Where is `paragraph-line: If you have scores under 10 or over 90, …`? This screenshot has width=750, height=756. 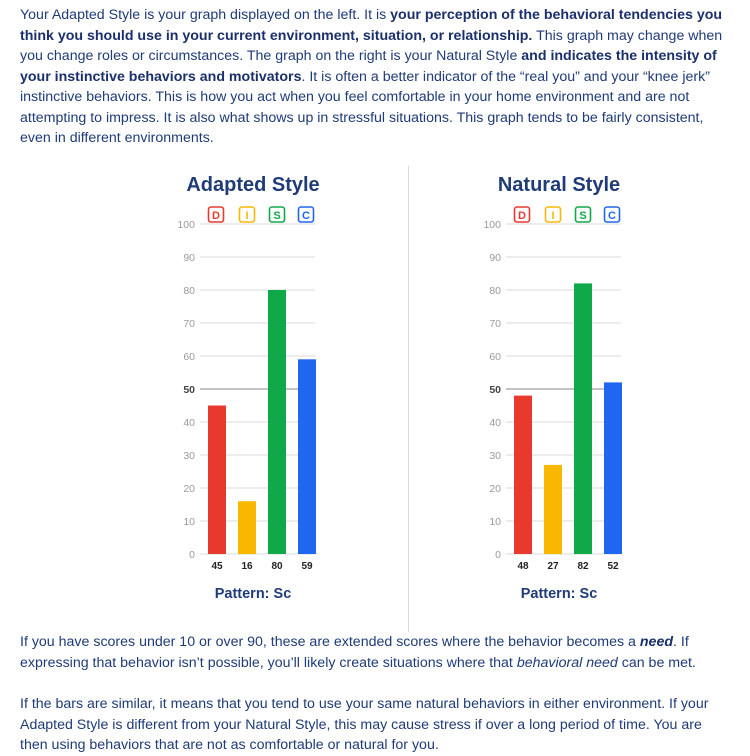
paragraph-line: If you have scores under 10 or over 90, … is located at coordinates (385, 642).